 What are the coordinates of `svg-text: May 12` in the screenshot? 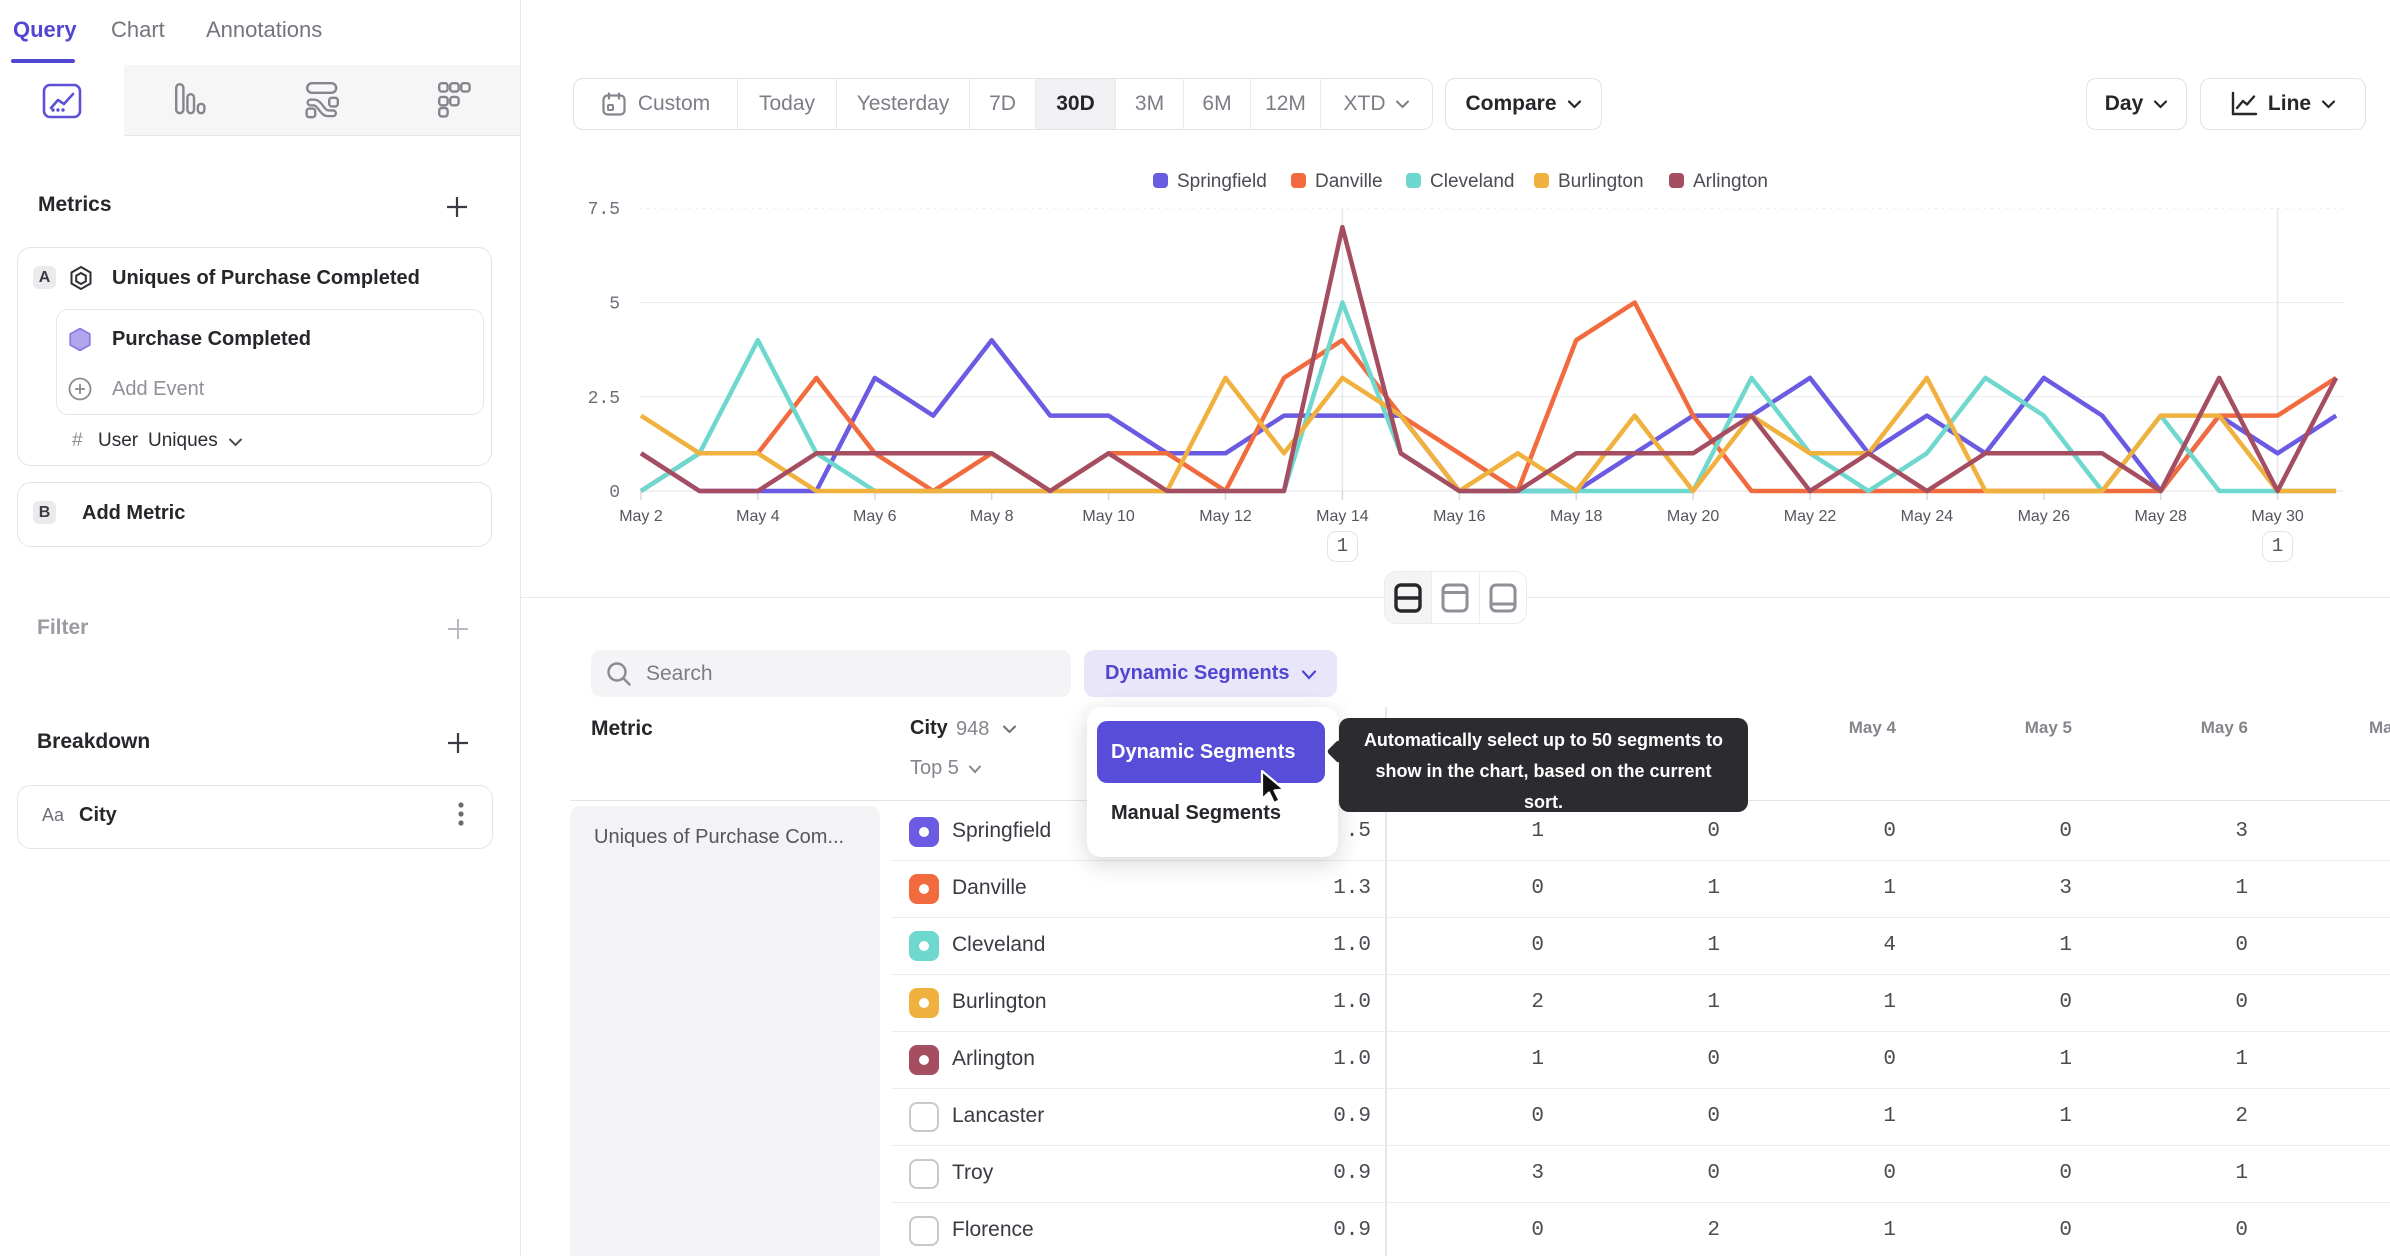 It's located at (1225, 516).